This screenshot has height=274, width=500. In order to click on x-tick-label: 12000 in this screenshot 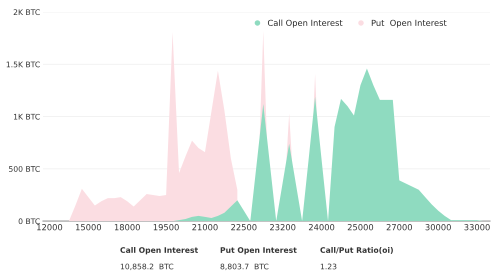, I will do `click(49, 227)`.